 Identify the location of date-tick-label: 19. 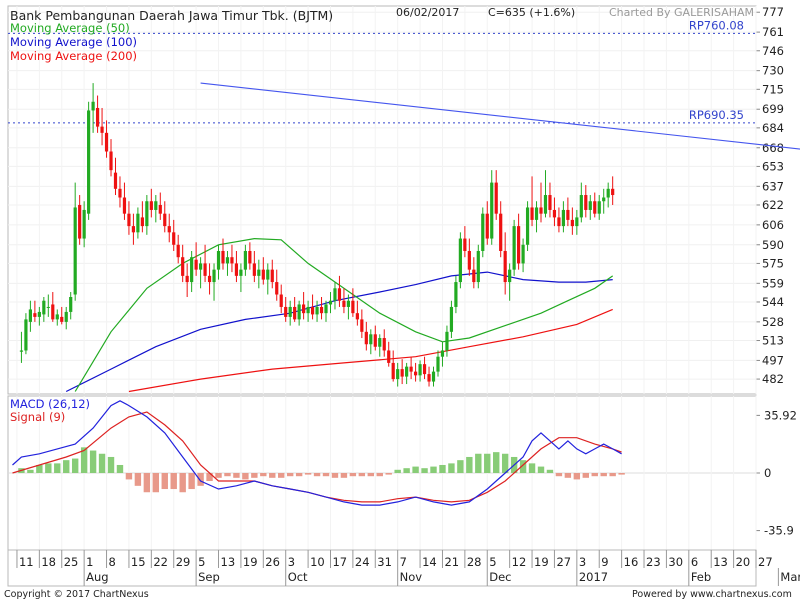
(250, 562).